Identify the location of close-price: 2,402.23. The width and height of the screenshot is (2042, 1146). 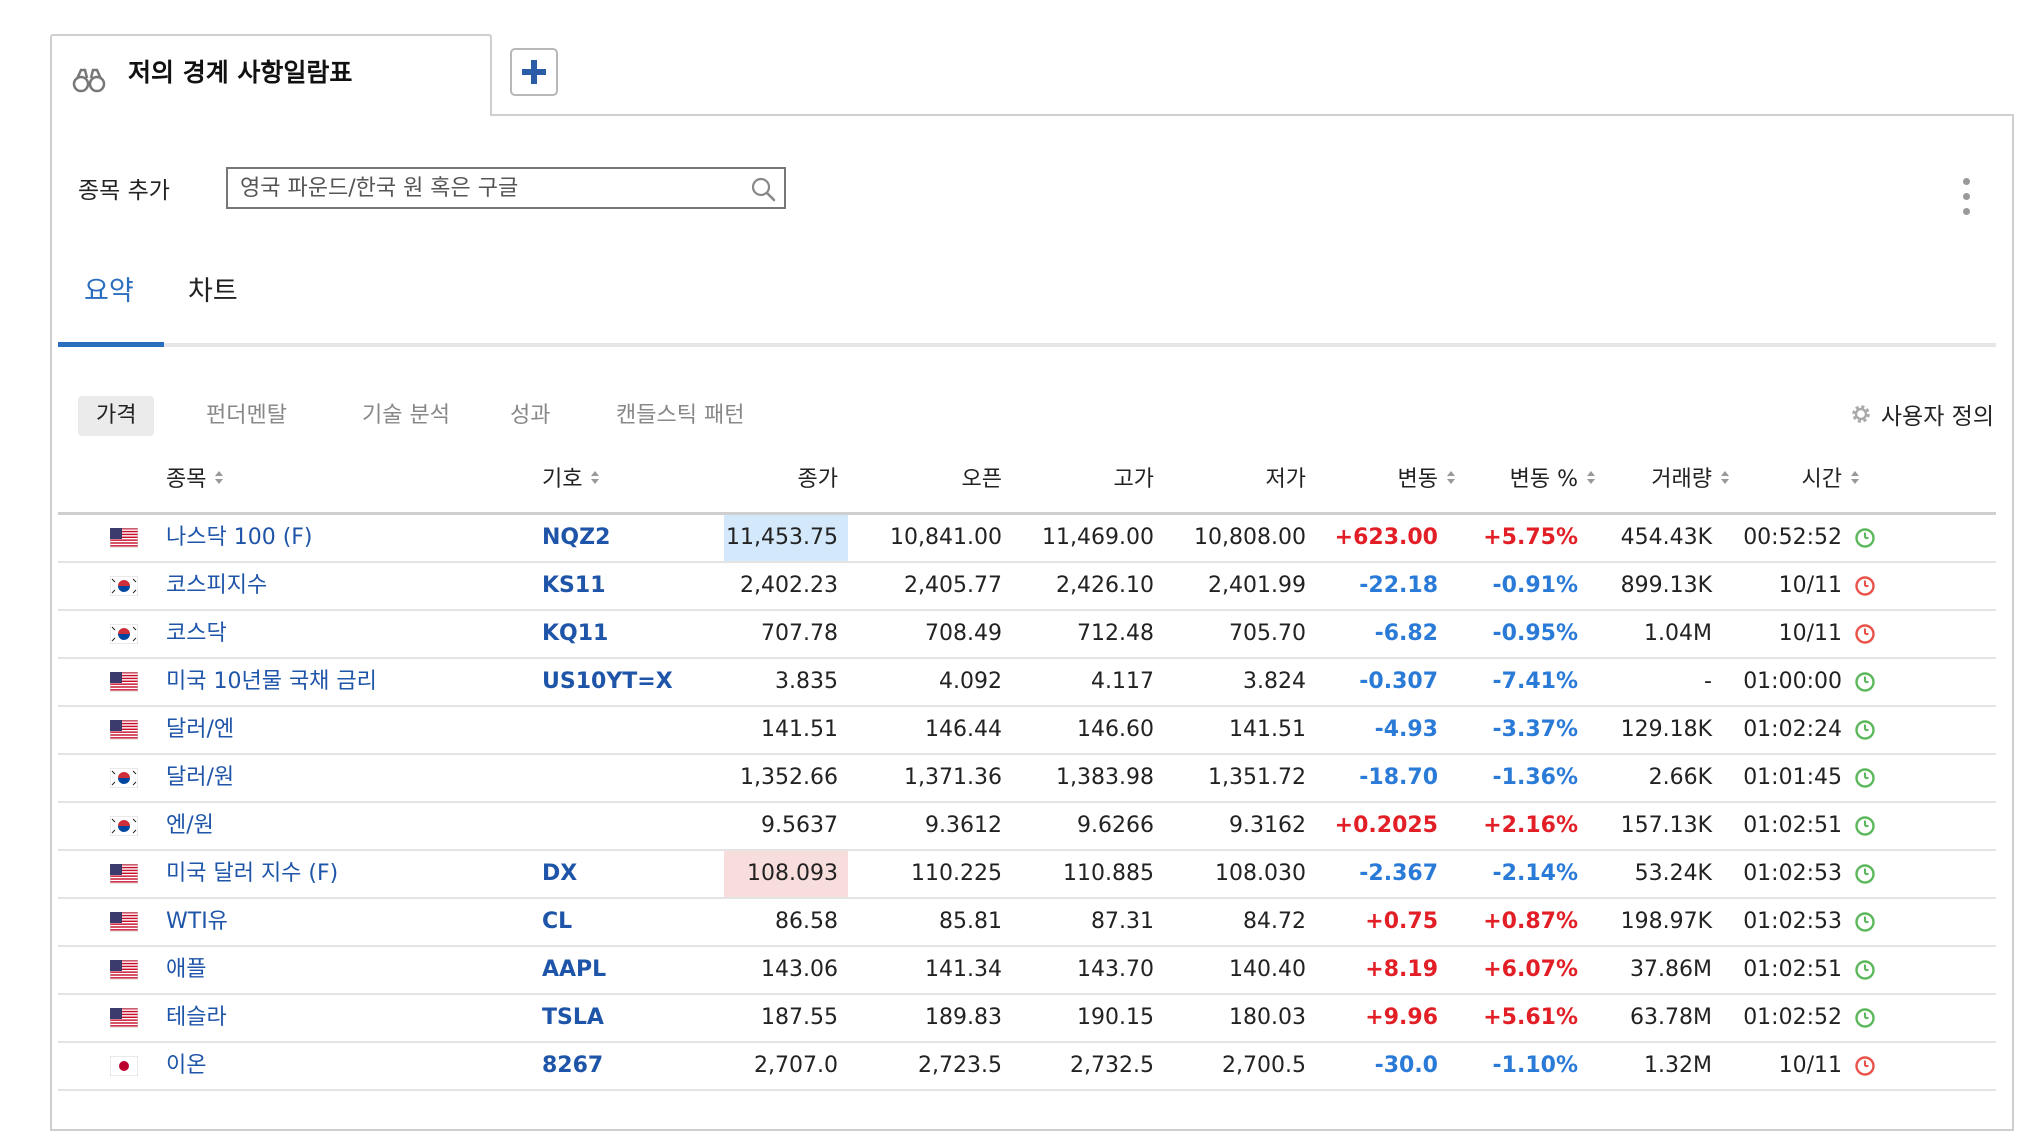
(789, 585).